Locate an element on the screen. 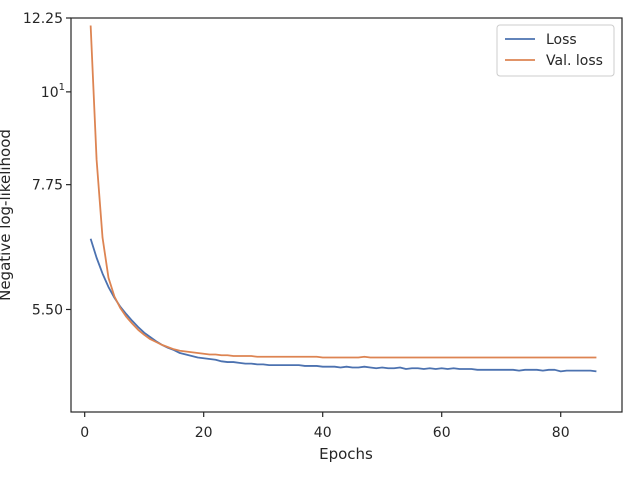 Image resolution: width=640 pixels, height=480 pixels. legend-box is located at coordinates (555, 50).